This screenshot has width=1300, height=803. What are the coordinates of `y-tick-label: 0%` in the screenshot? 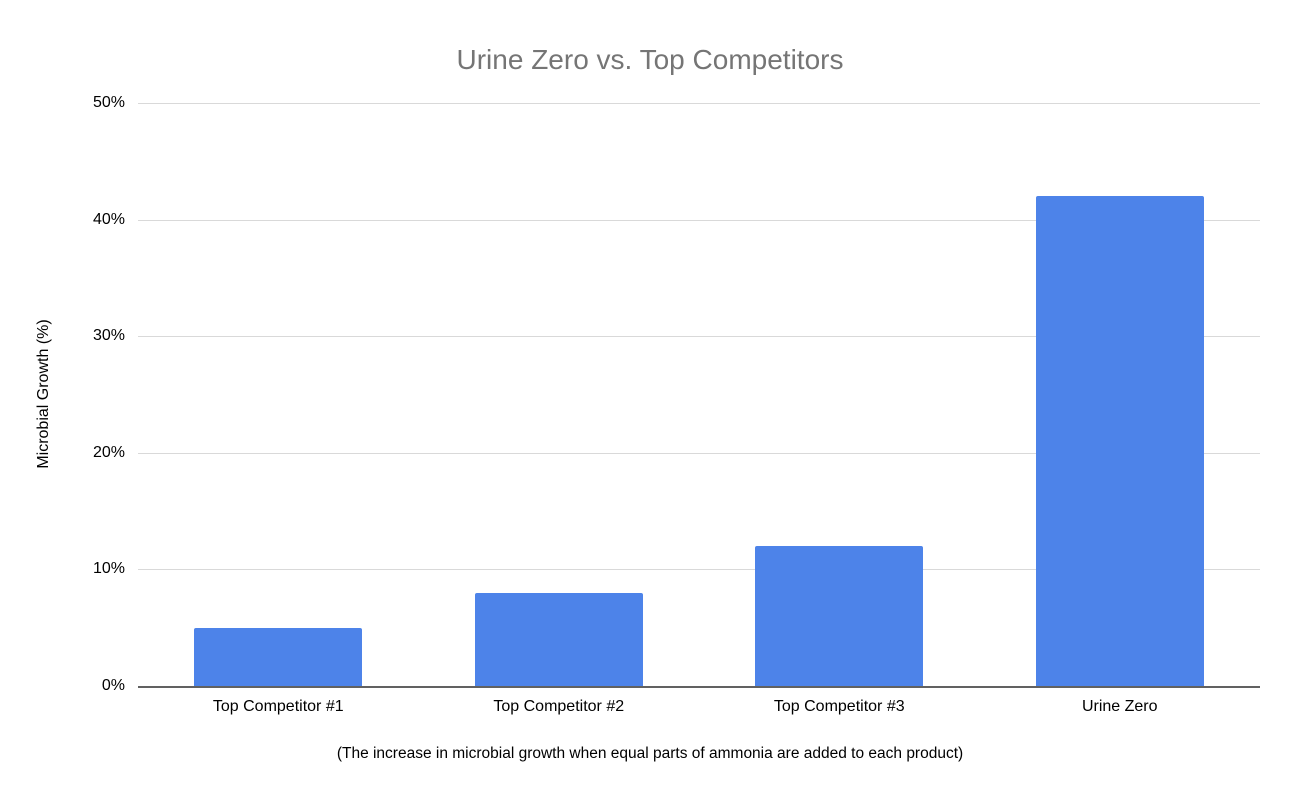 It's located at (113, 685).